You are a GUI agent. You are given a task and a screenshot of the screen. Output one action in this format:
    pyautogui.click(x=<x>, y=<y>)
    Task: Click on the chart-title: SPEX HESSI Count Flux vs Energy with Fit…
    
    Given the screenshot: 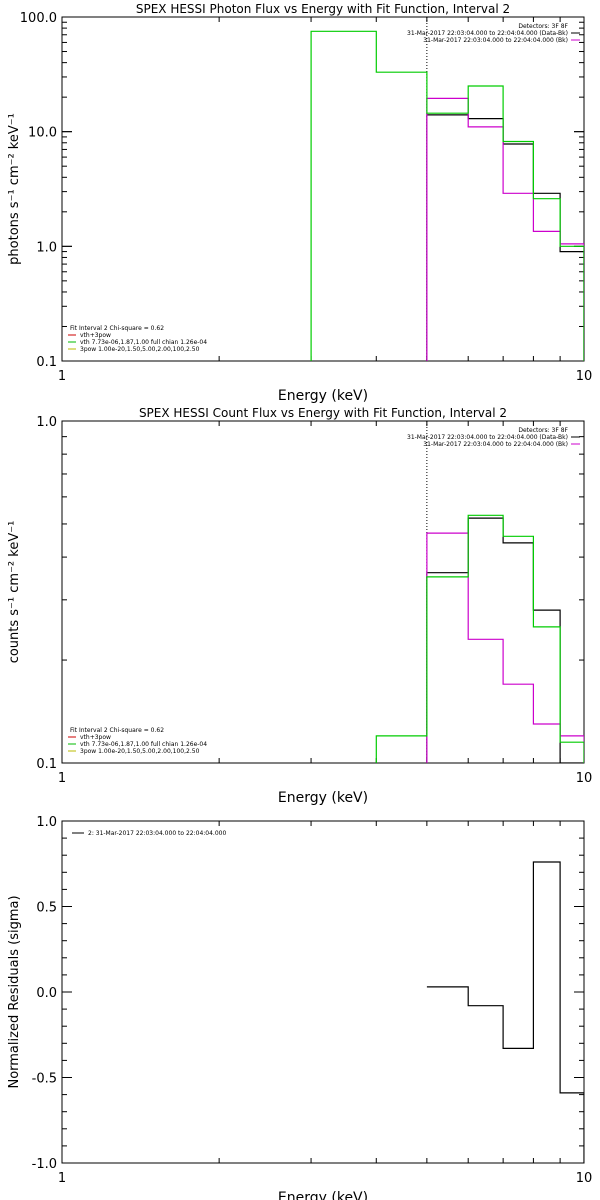 What is the action you would take?
    pyautogui.click(x=323, y=413)
    